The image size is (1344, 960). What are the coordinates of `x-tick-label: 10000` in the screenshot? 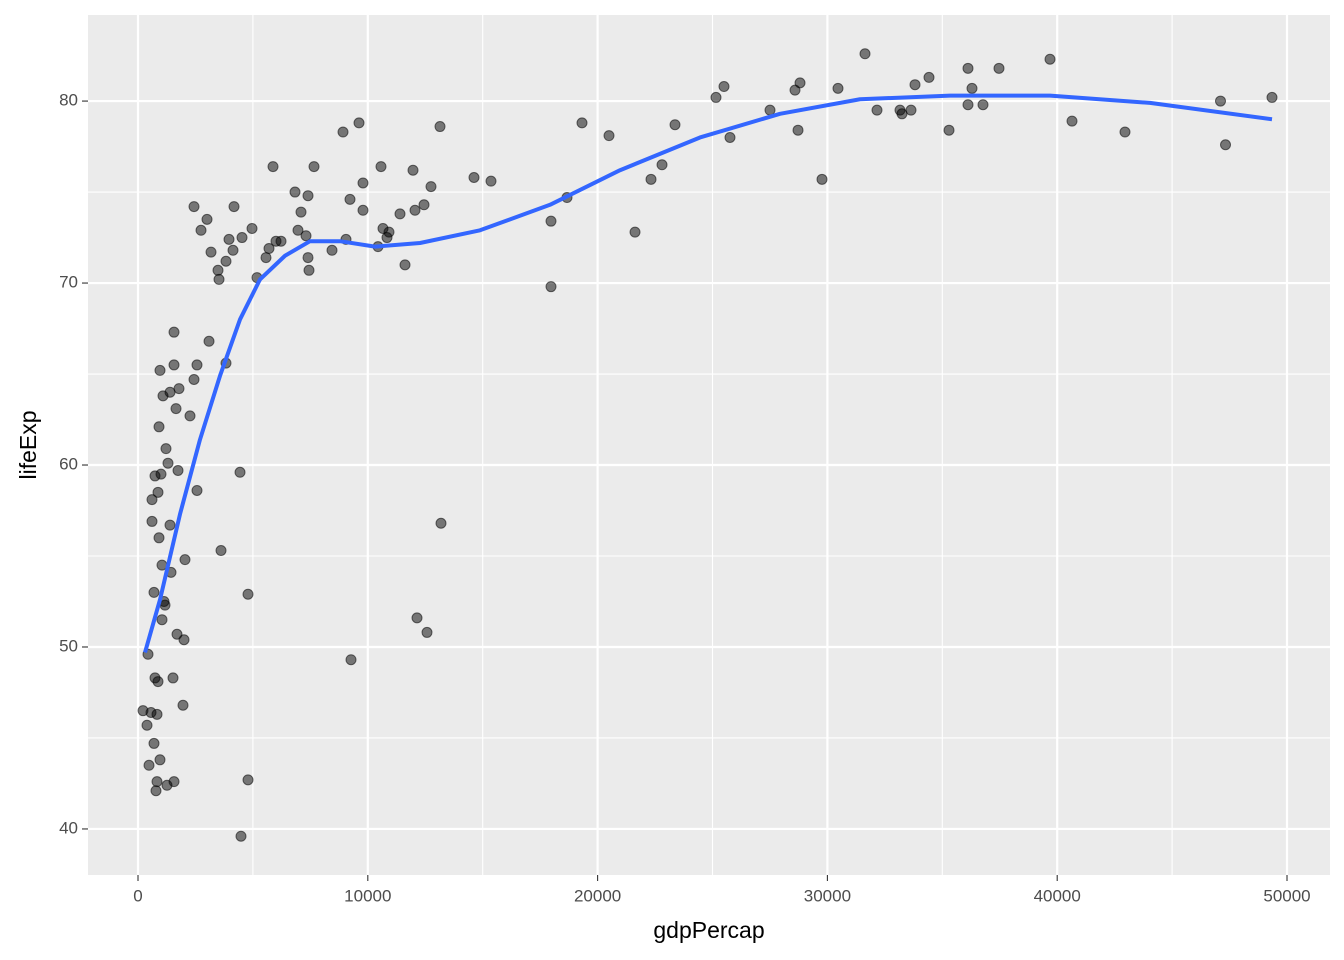 It's located at (367, 895).